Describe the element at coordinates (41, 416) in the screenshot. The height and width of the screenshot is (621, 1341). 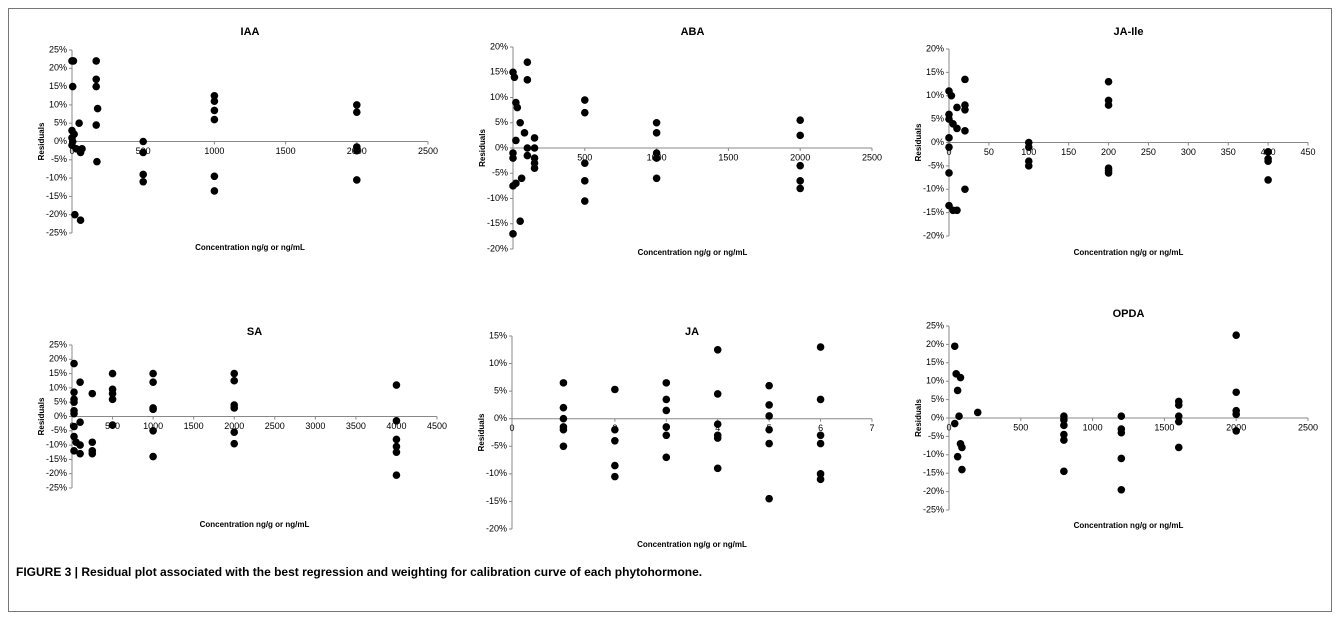
I see `y-axis-label: Residuals` at that location.